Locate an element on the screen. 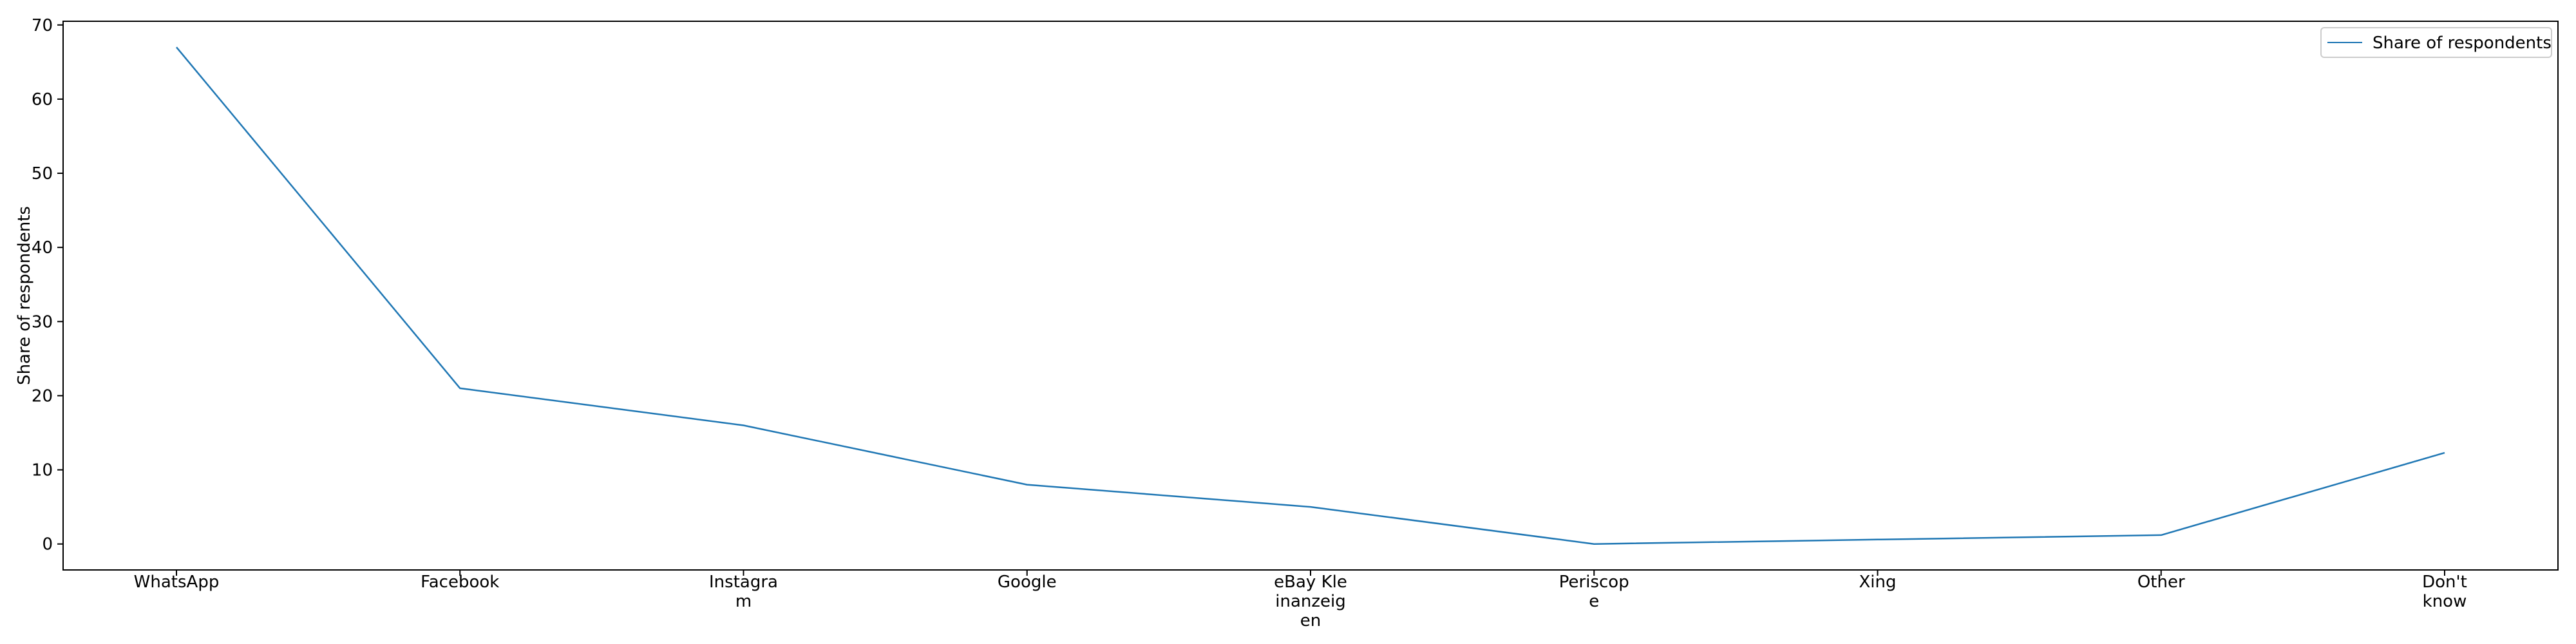 The height and width of the screenshot is (644, 2576). y-tick-label: 0 is located at coordinates (48, 544).